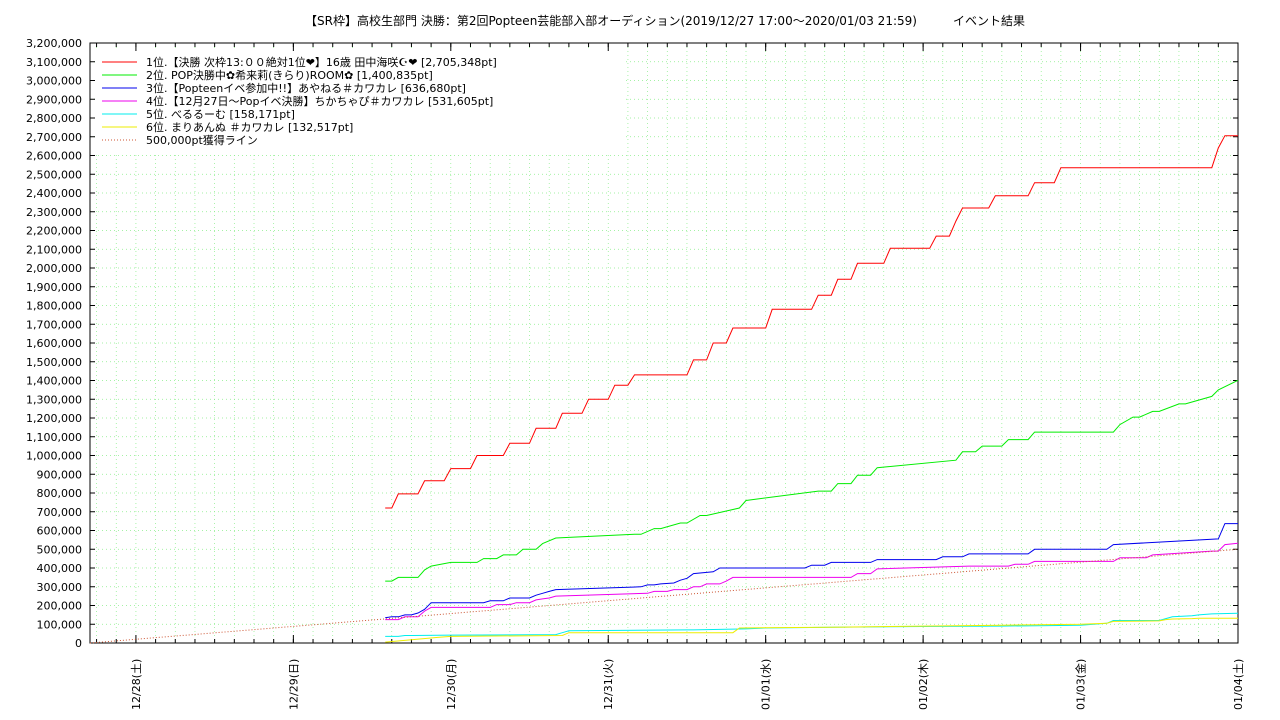 The height and width of the screenshot is (720, 1280). Describe the element at coordinates (54, 62) in the screenshot. I see `y-tick-label: 3,100,000` at that location.